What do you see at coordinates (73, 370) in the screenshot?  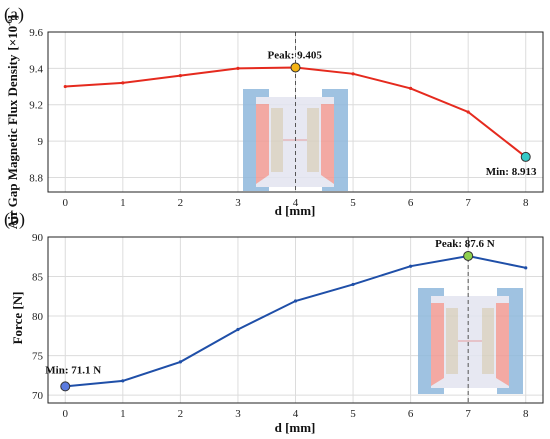 I see `min-label-b: Min: 71.1 N` at bounding box center [73, 370].